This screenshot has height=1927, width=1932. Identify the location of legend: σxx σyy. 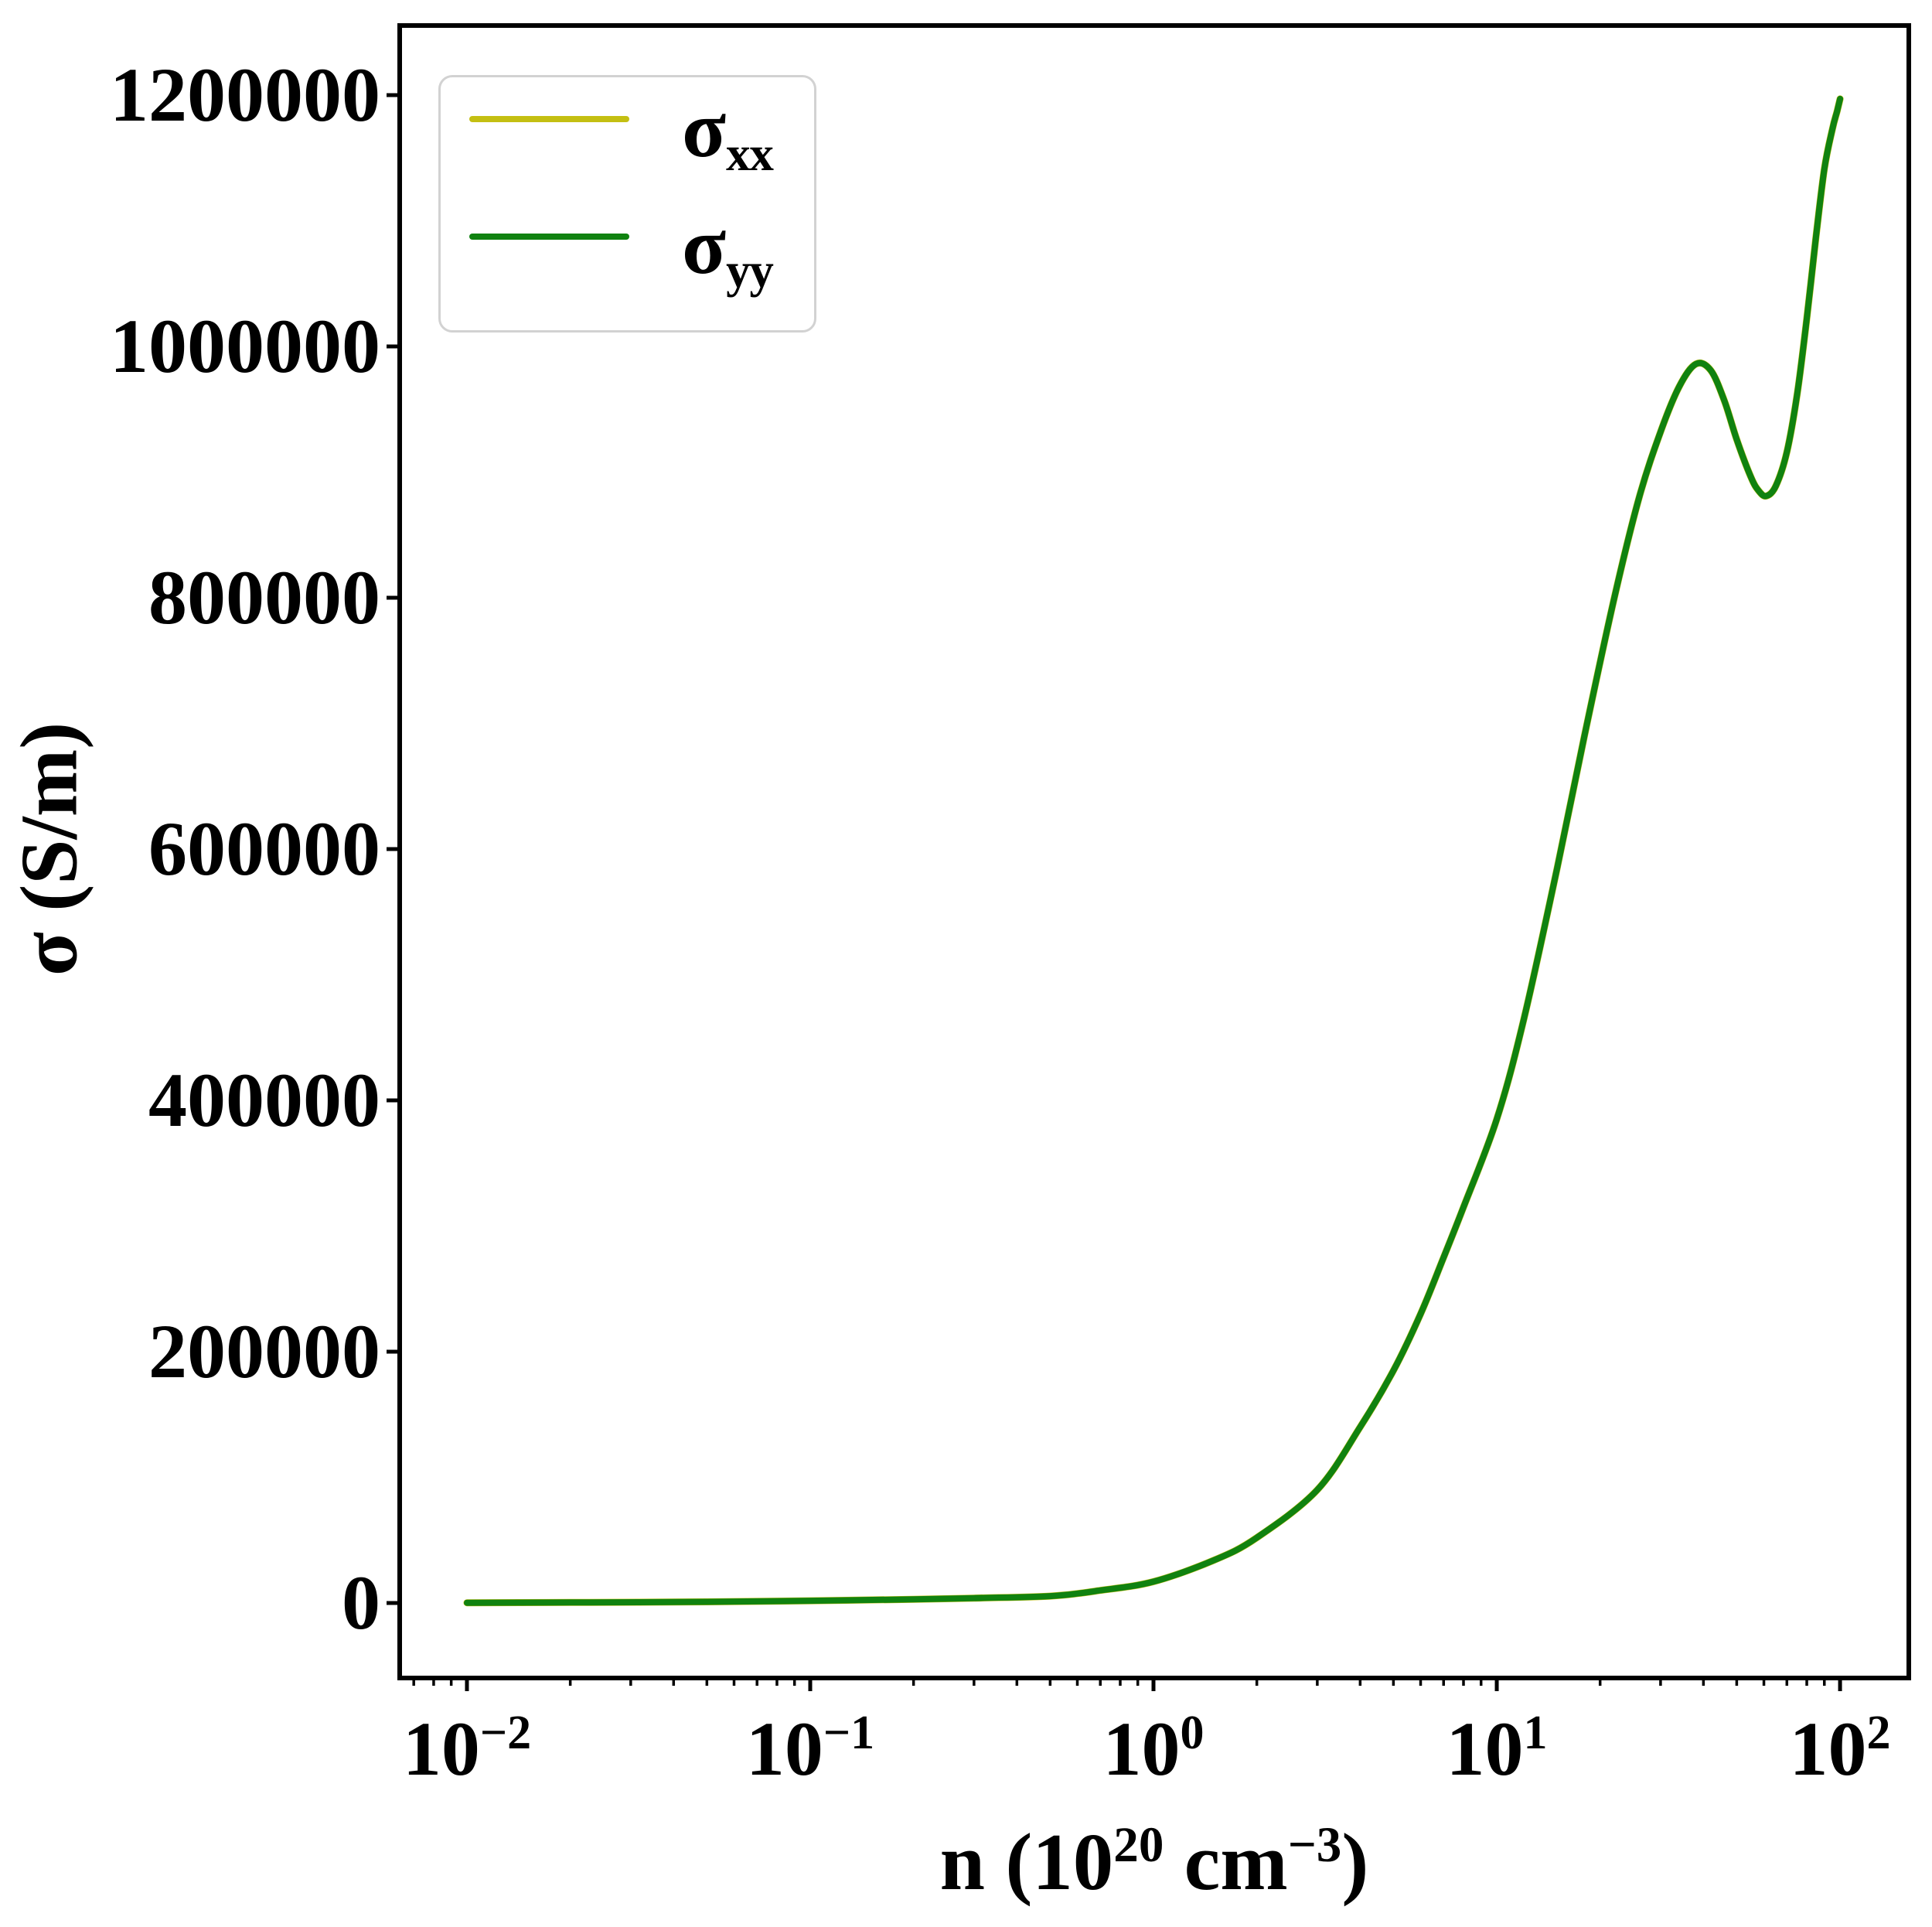
(627, 204).